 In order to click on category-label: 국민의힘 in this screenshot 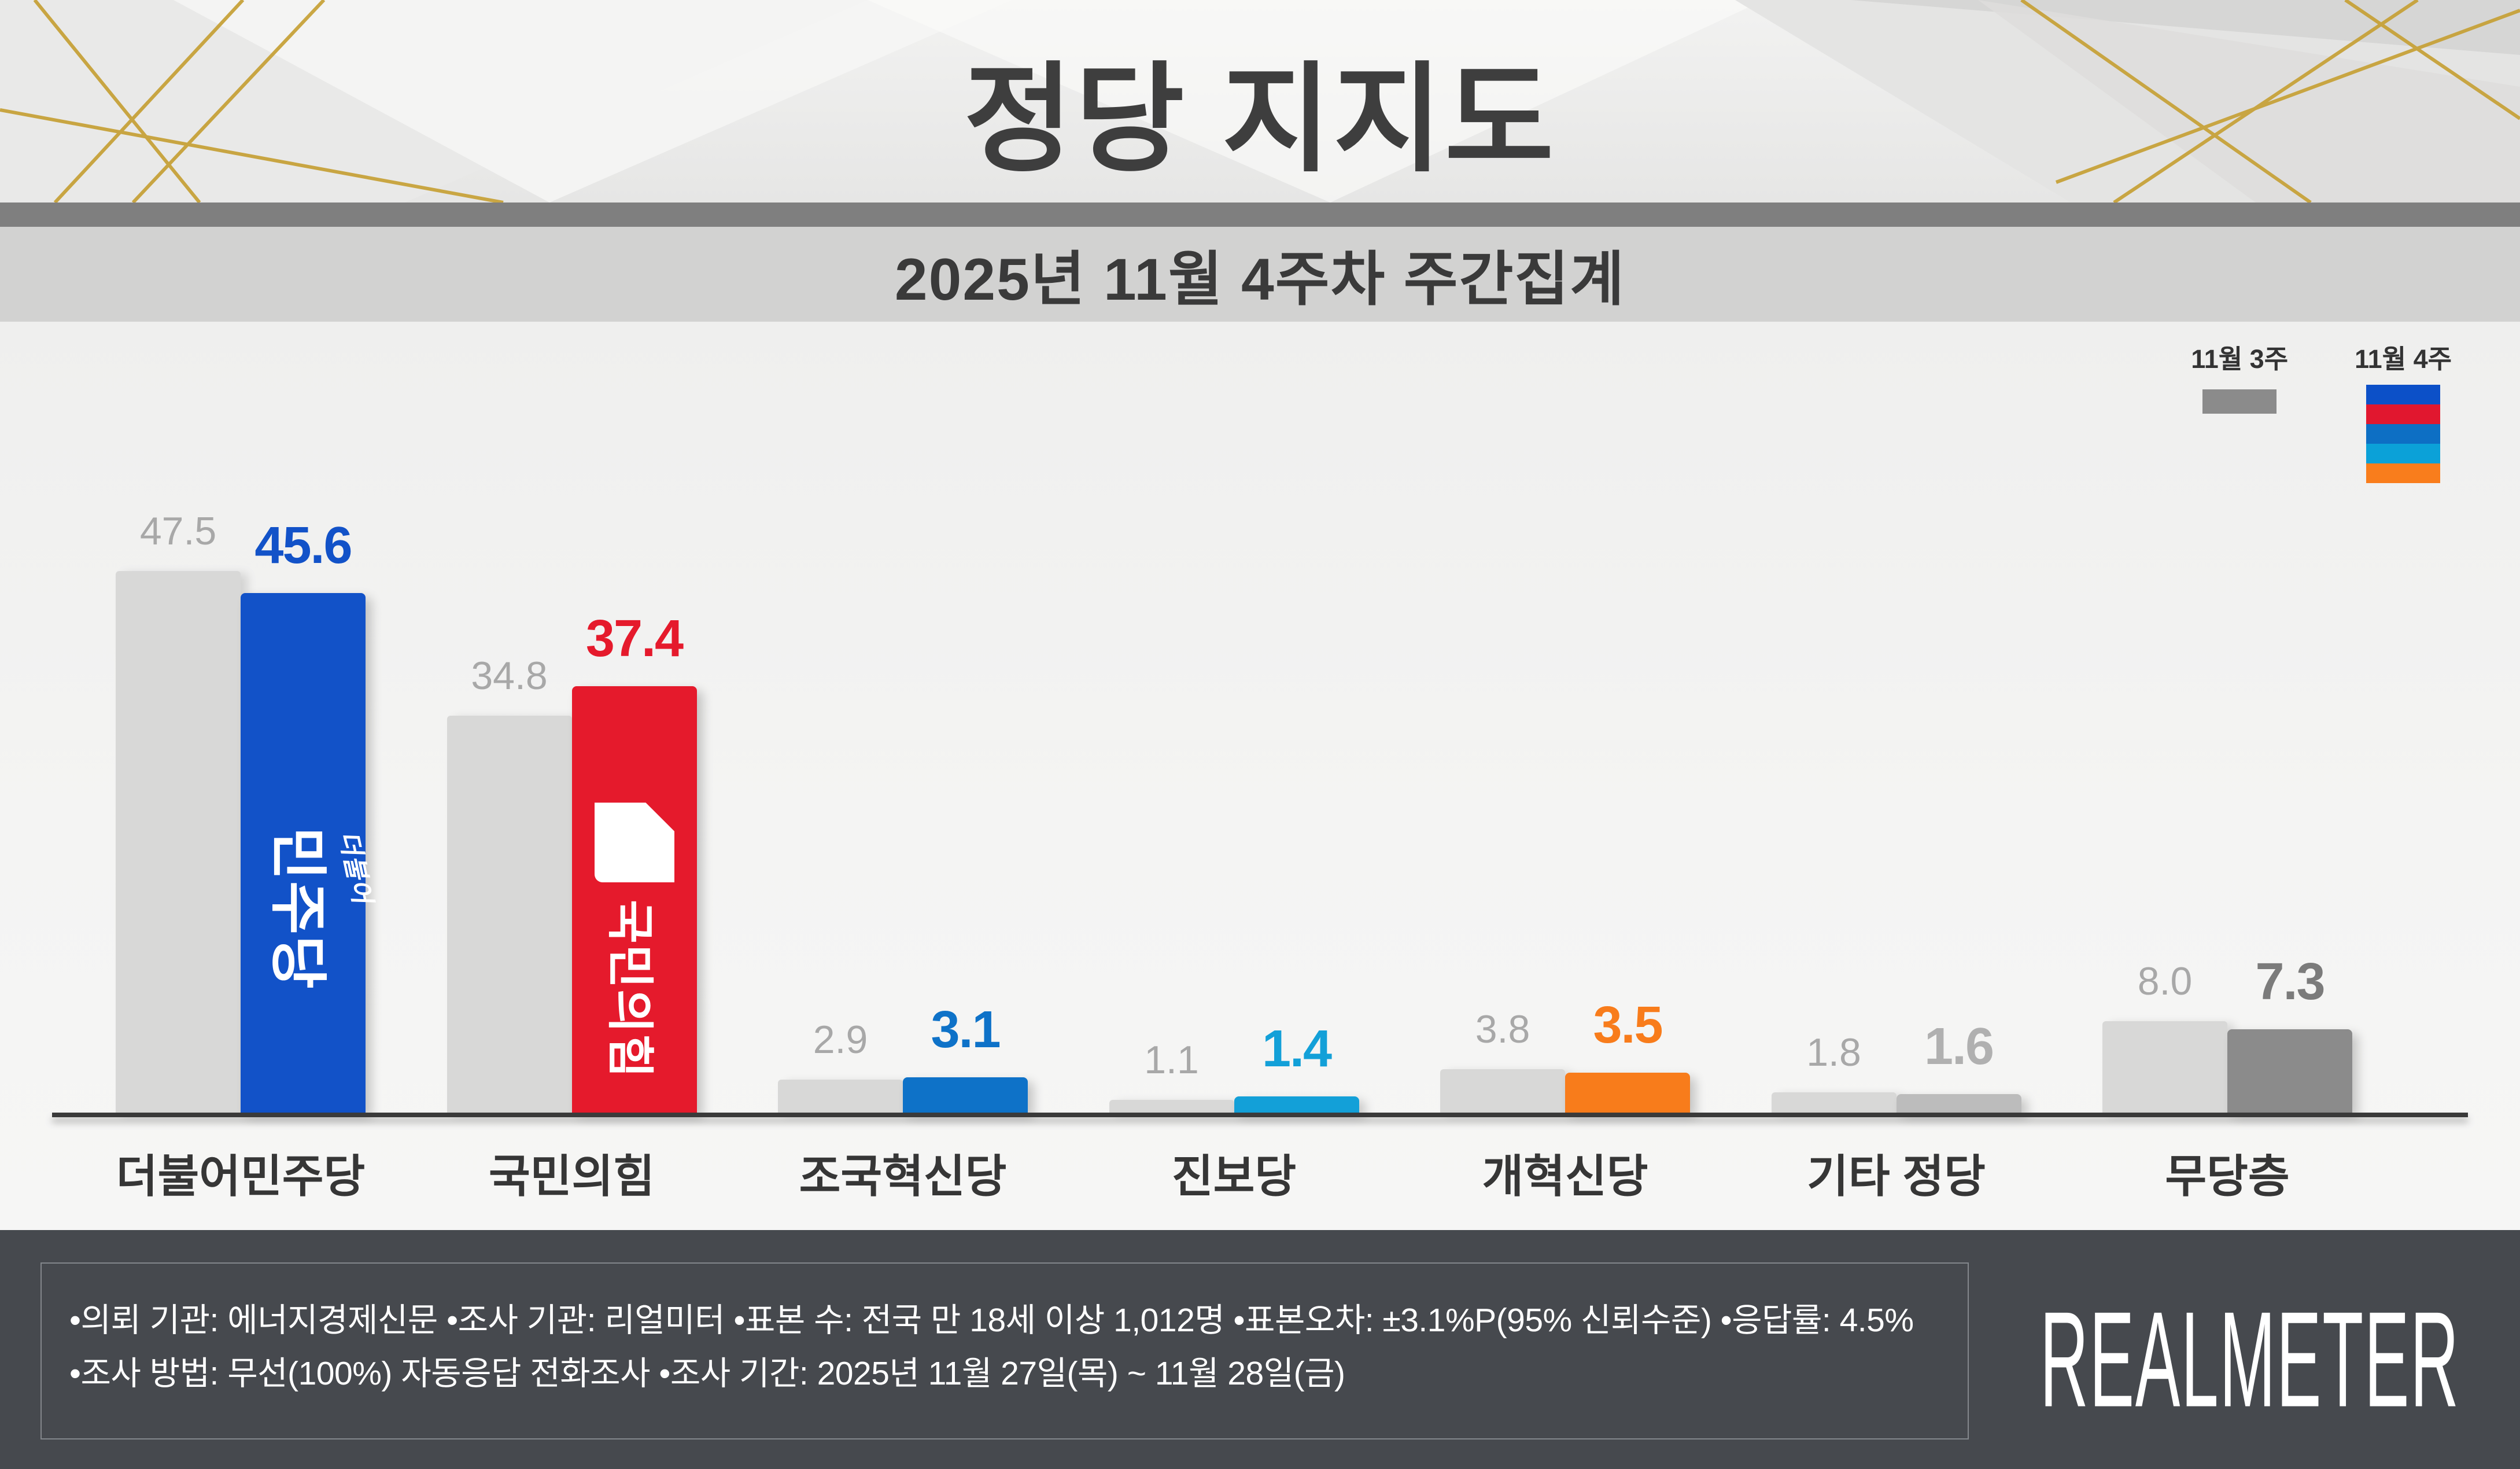, I will do `click(571, 1176)`.